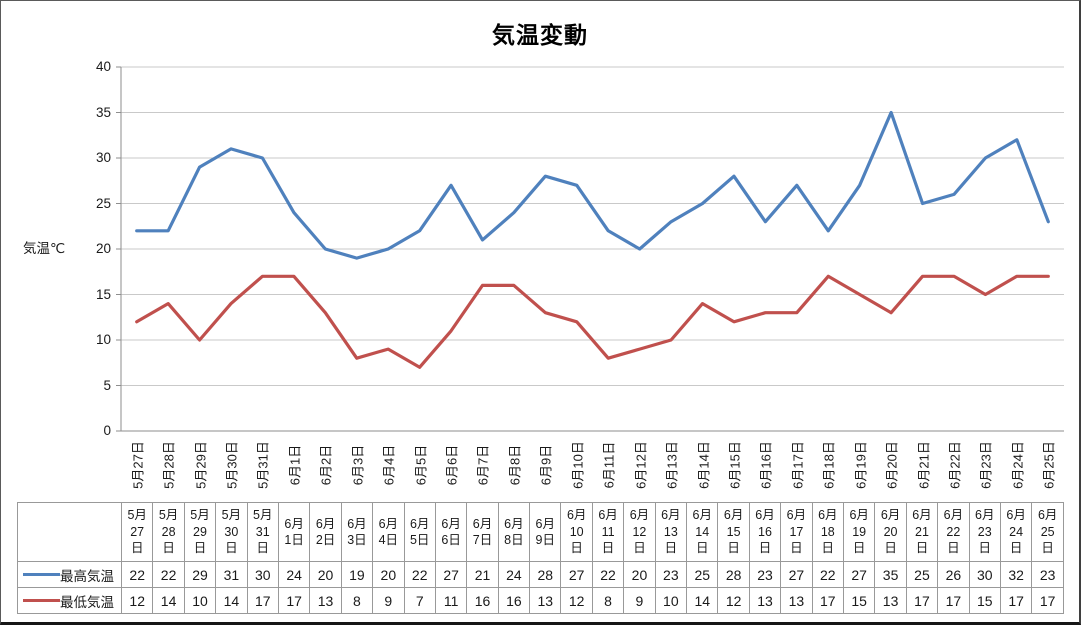 This screenshot has width=1081, height=625. I want to click on date-cell: 6月 5日, so click(419, 532).